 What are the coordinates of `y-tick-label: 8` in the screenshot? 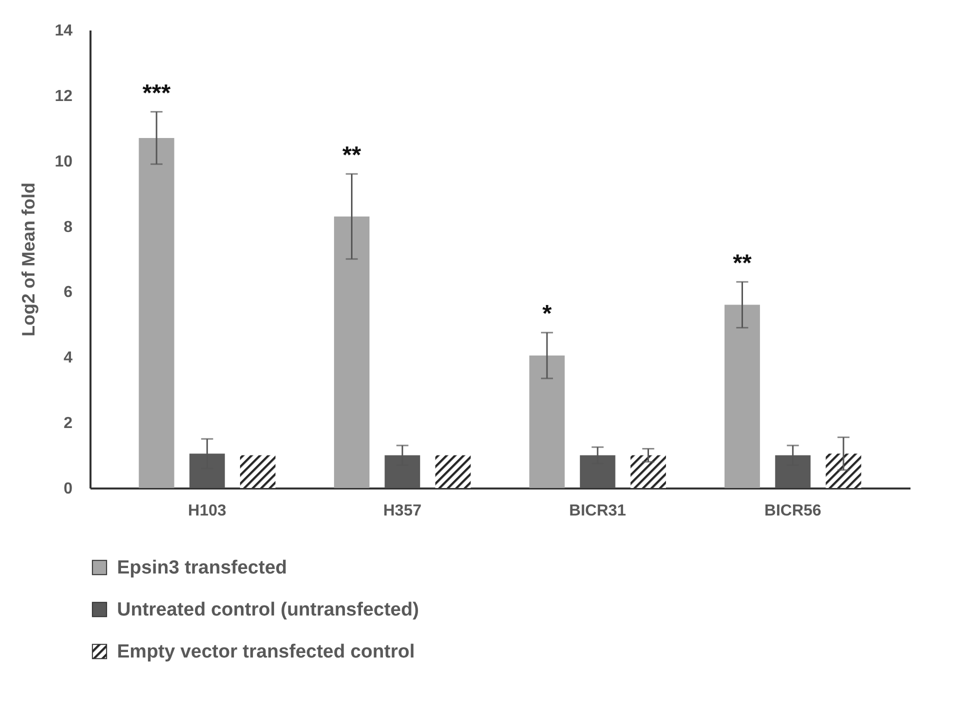 It's located at (68, 227).